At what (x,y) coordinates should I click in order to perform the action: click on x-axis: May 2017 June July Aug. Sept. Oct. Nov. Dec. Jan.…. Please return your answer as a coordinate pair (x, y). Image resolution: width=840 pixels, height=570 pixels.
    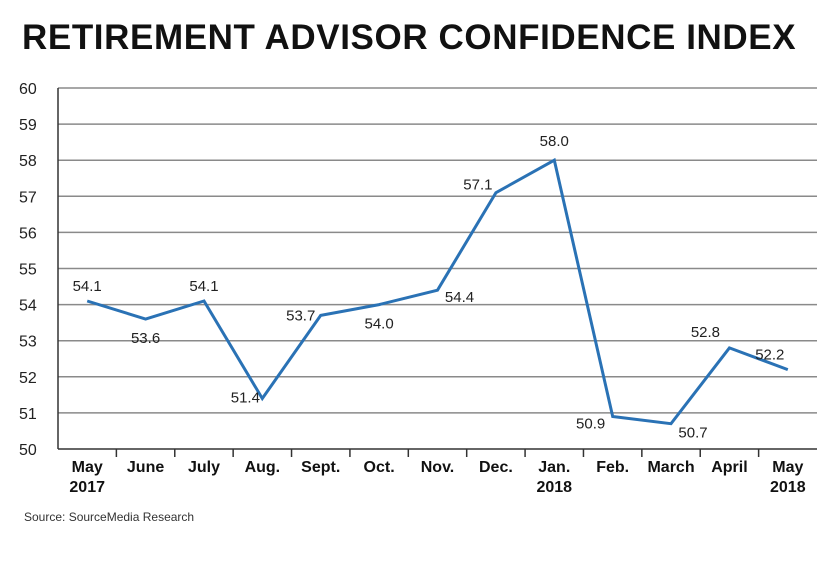
    Looking at the image, I should click on (437, 472).